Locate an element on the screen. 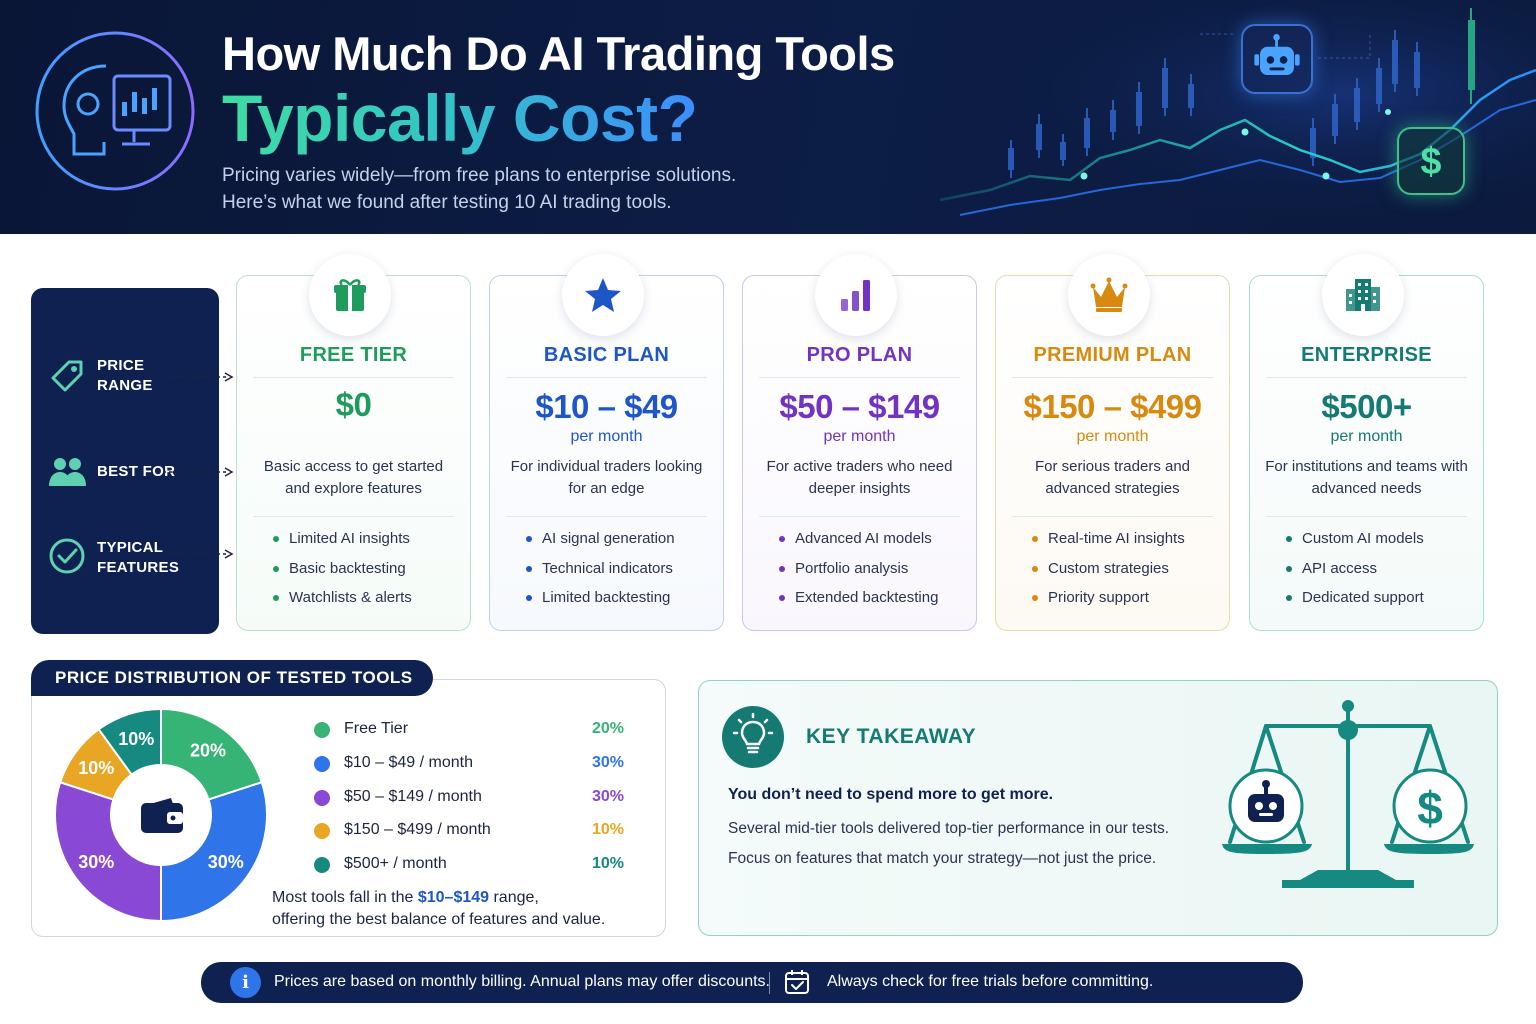 This screenshot has width=1536, height=1024. legend-label: BEST FOR is located at coordinates (136, 471).